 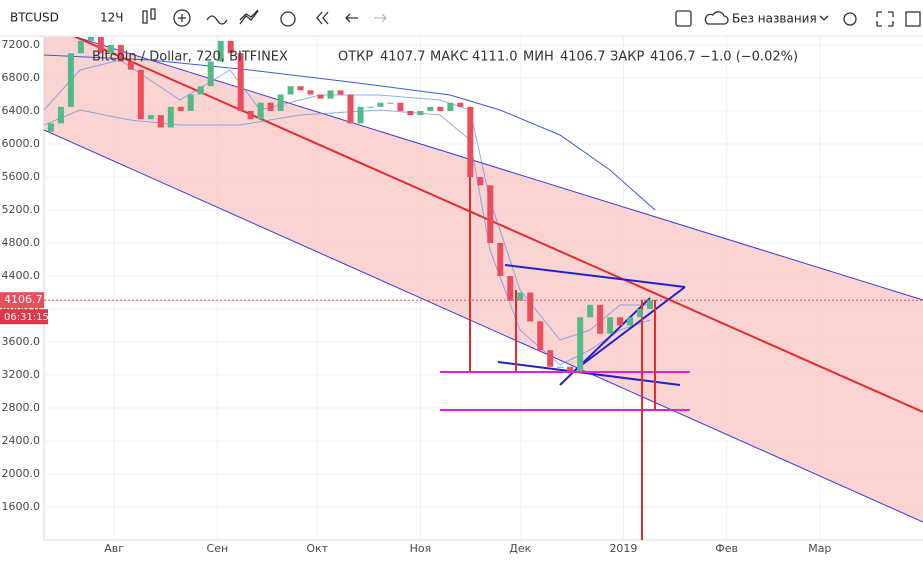 I want to click on symbol: BTCUSD, so click(x=34, y=18).